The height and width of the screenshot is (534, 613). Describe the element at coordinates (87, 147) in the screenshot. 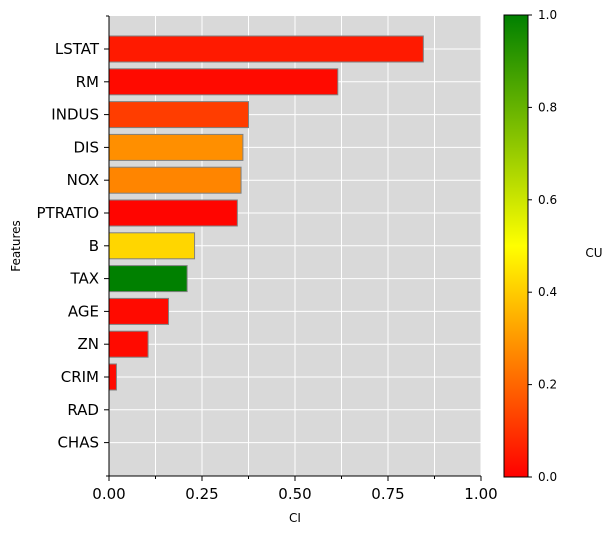

I see `y-tick-label: DIS` at that location.